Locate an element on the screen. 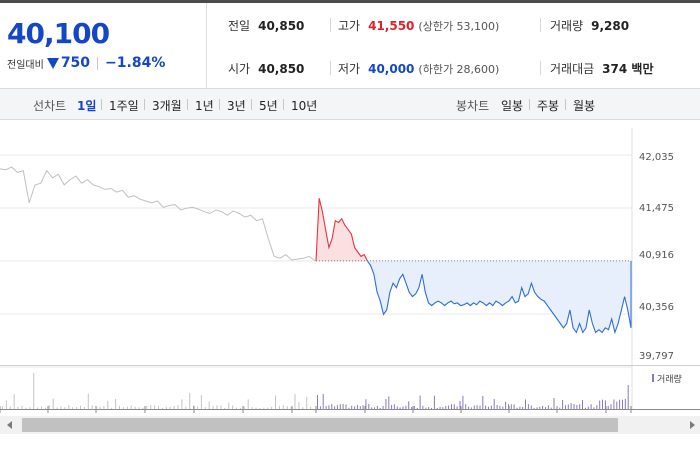 Image resolution: width=700 pixels, height=450 pixels. period-5y: 5년 is located at coordinates (268, 106).